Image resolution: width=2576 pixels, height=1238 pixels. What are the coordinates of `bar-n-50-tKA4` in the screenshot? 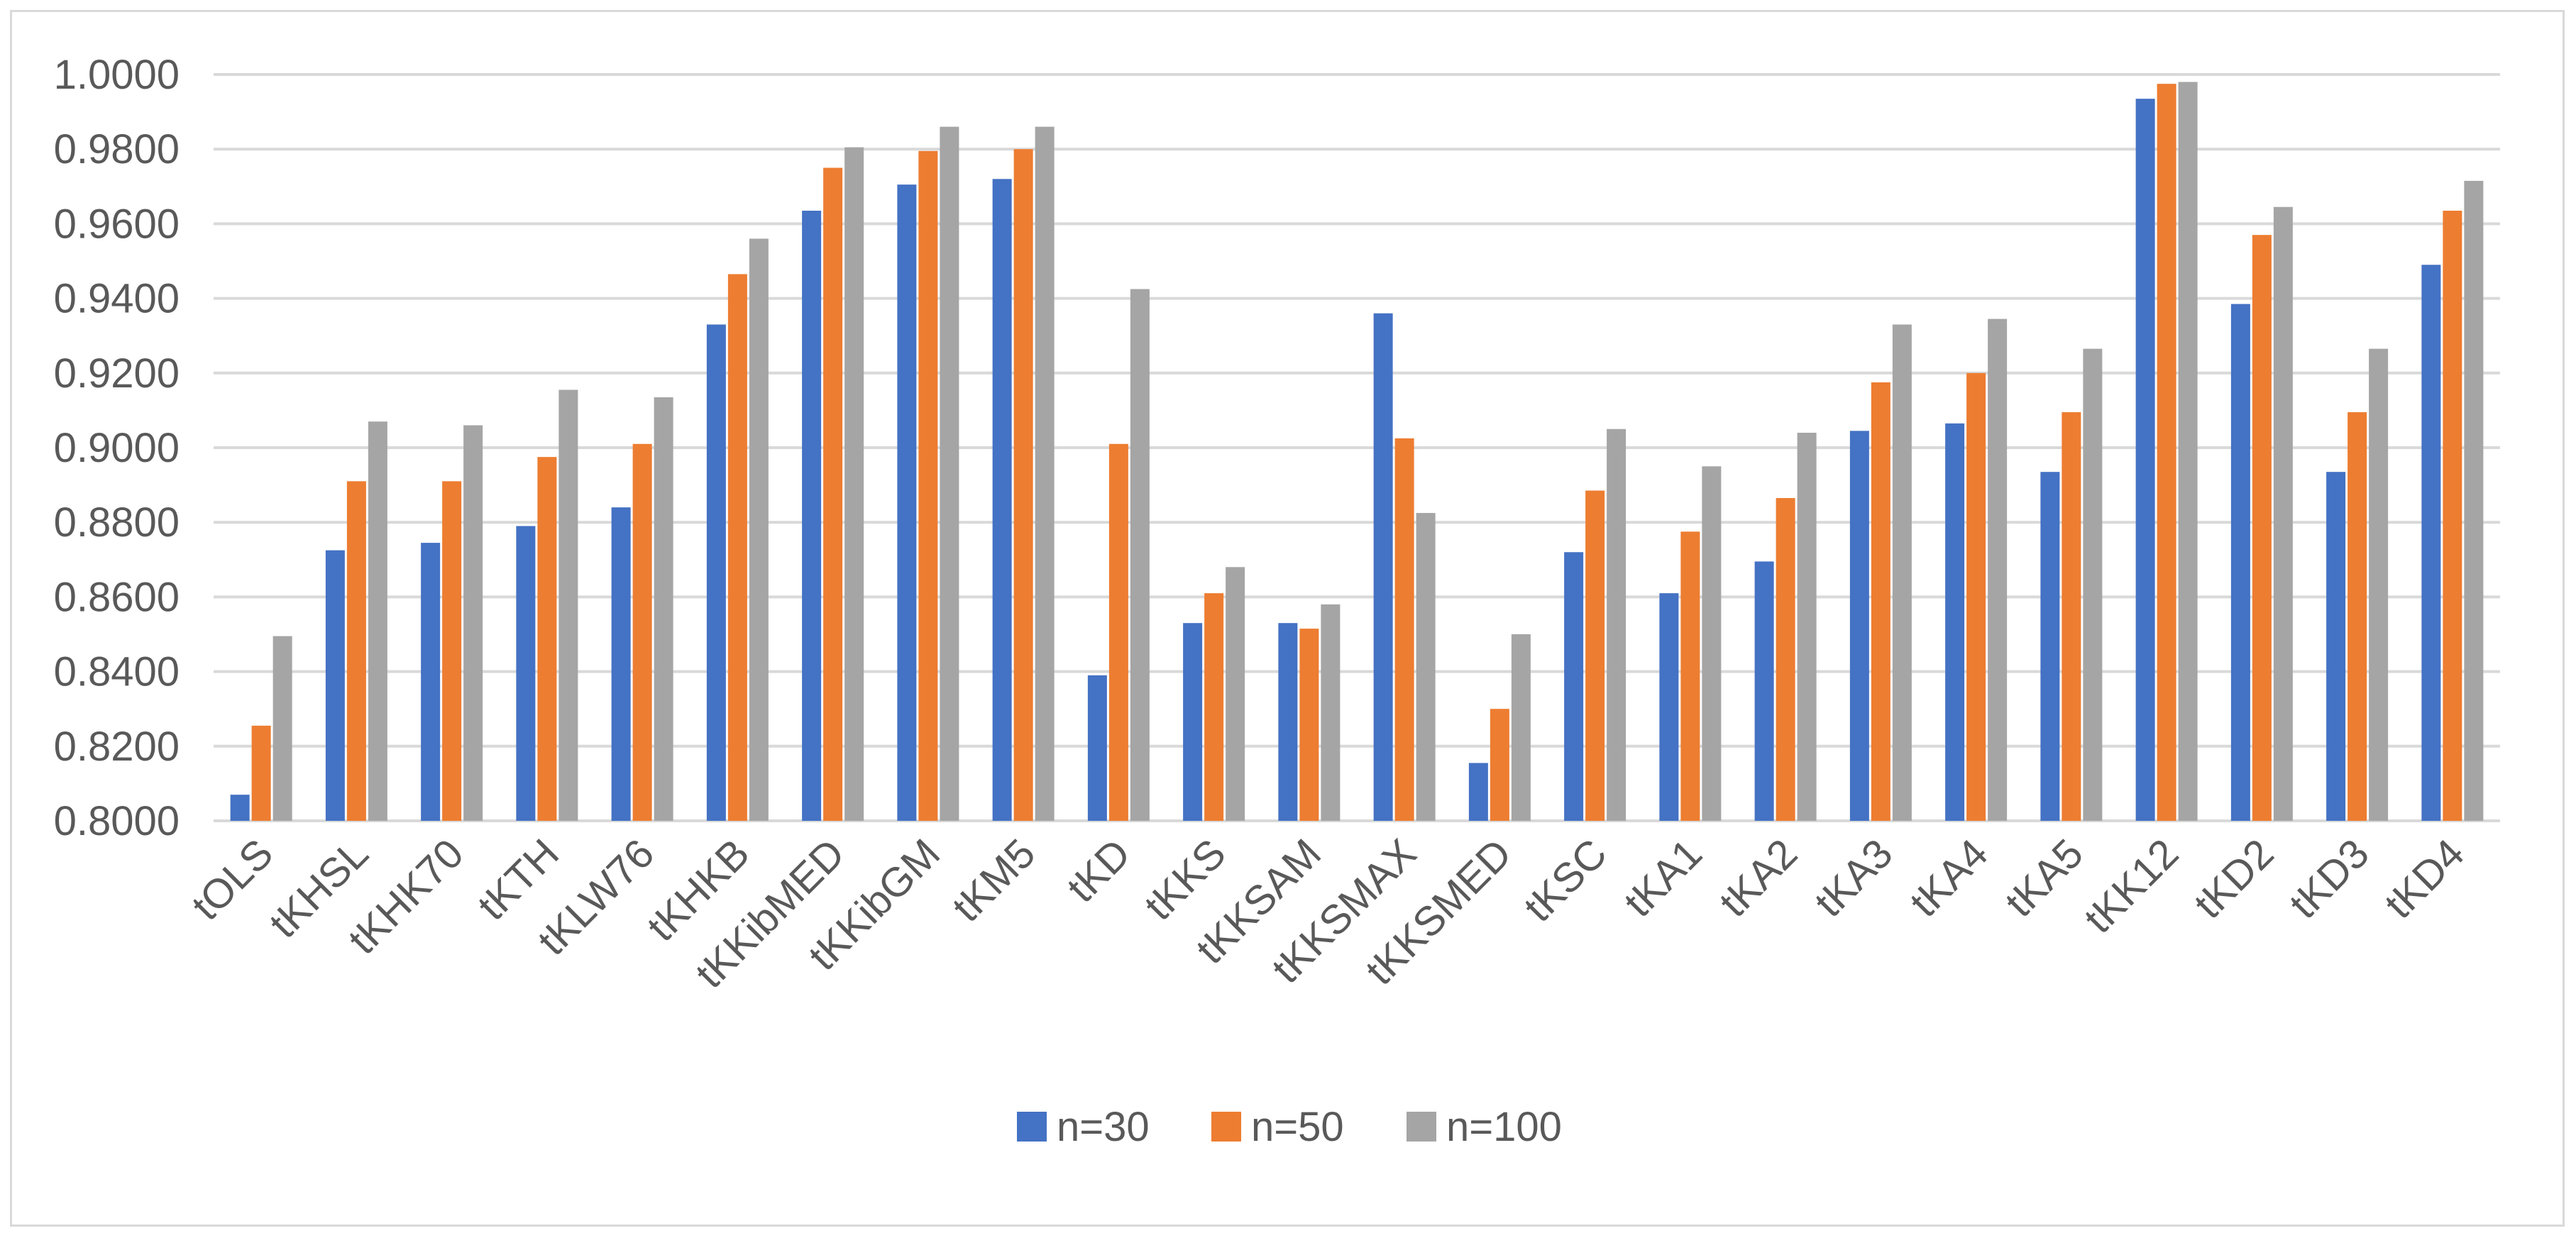 It's located at (1976, 596).